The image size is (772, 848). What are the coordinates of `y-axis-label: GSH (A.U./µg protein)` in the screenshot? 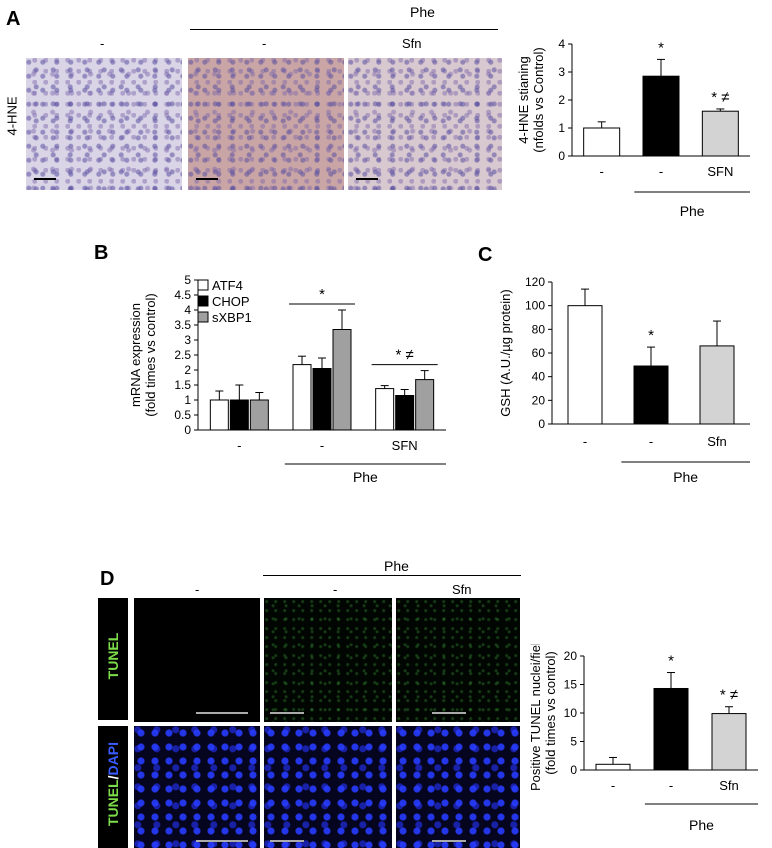 It's located at (505, 352).